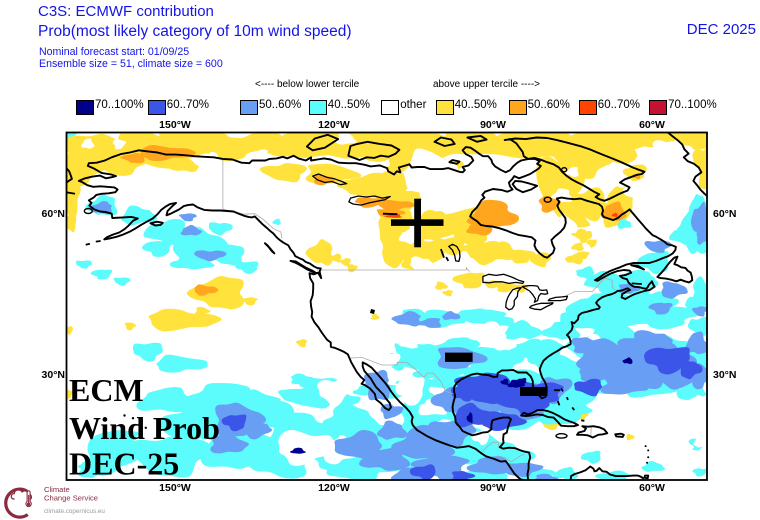 The height and width of the screenshot is (520, 760). Describe the element at coordinates (74, 511) in the screenshot. I see `svg-text: climate.copernicus.eu` at that location.